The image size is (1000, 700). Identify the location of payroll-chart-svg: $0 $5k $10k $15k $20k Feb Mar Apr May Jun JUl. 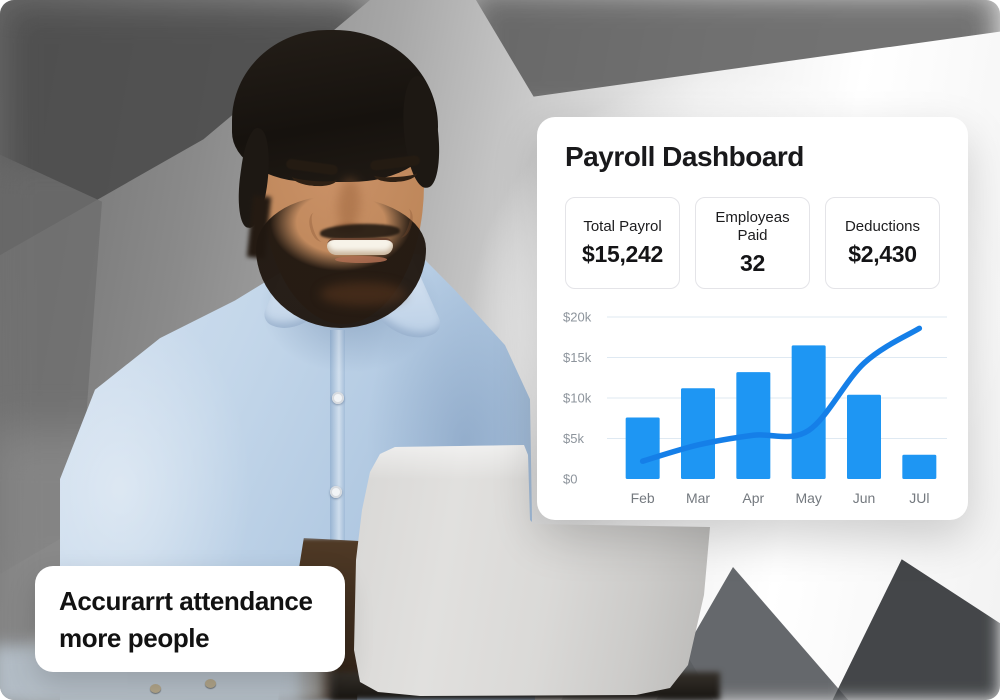
(755, 408).